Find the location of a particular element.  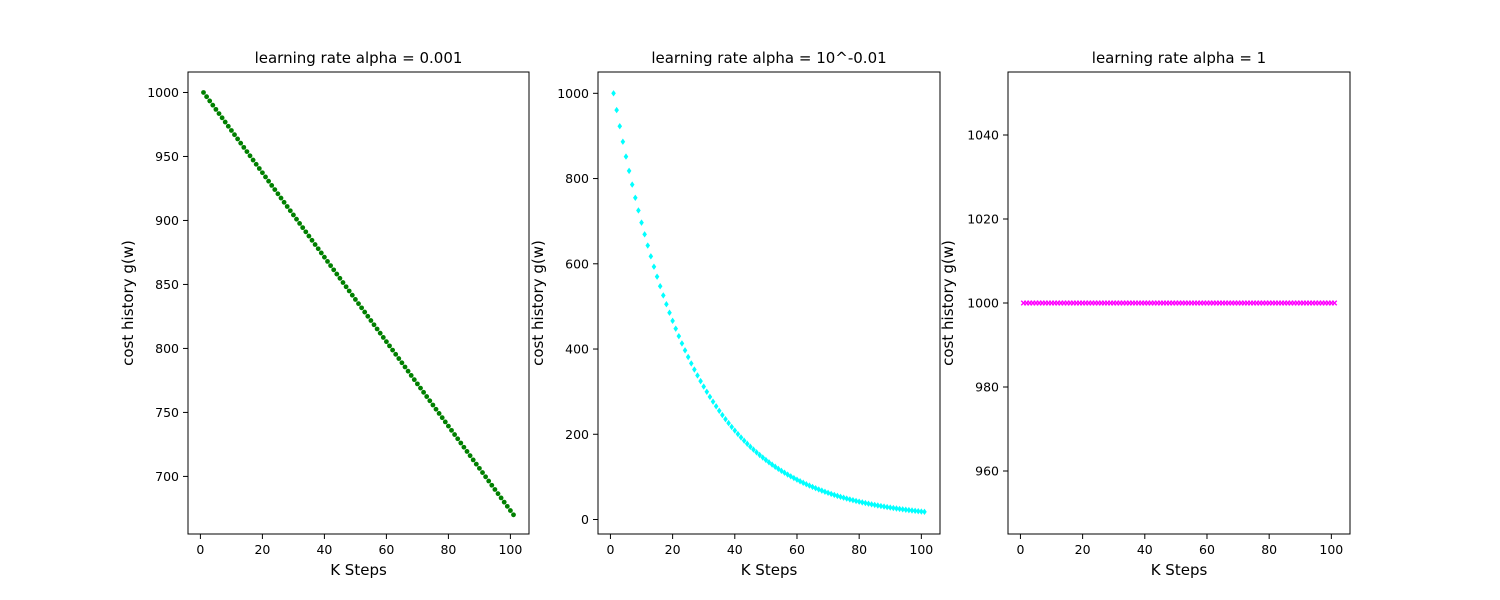

y-tick-label: 1000 is located at coordinates (163, 92).